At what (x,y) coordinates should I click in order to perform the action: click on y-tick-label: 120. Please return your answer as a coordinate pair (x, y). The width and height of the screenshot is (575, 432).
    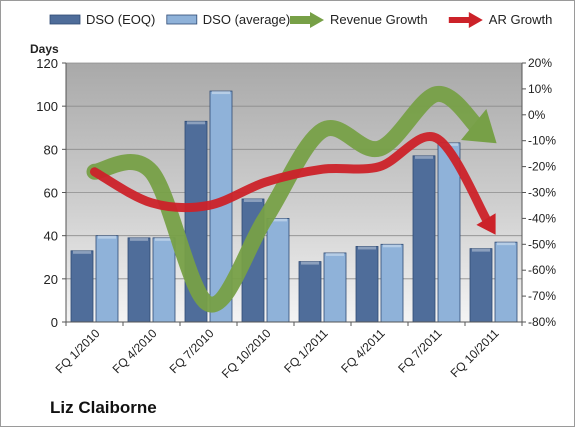
    Looking at the image, I should click on (47, 63).